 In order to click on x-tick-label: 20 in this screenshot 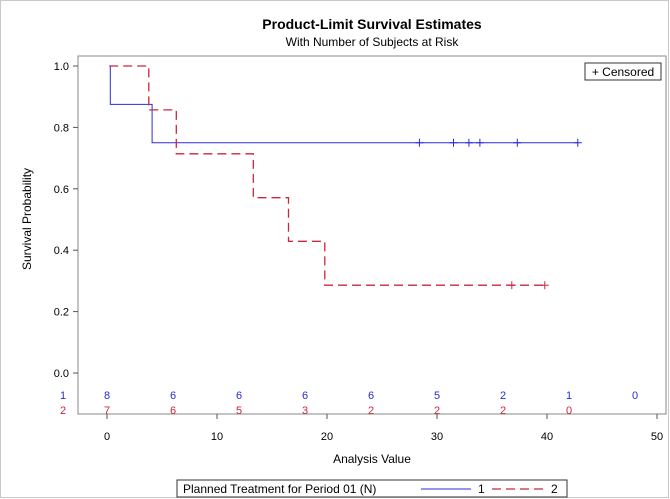, I will do `click(327, 437)`.